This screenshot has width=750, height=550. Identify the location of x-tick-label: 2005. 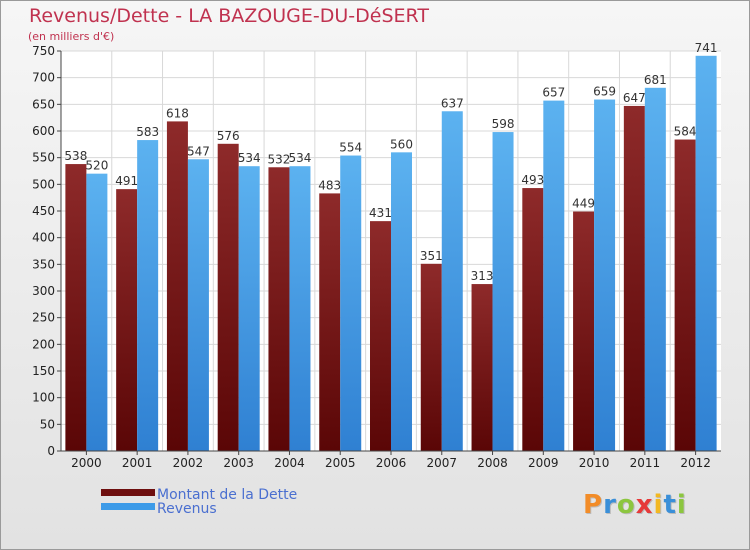
(340, 463).